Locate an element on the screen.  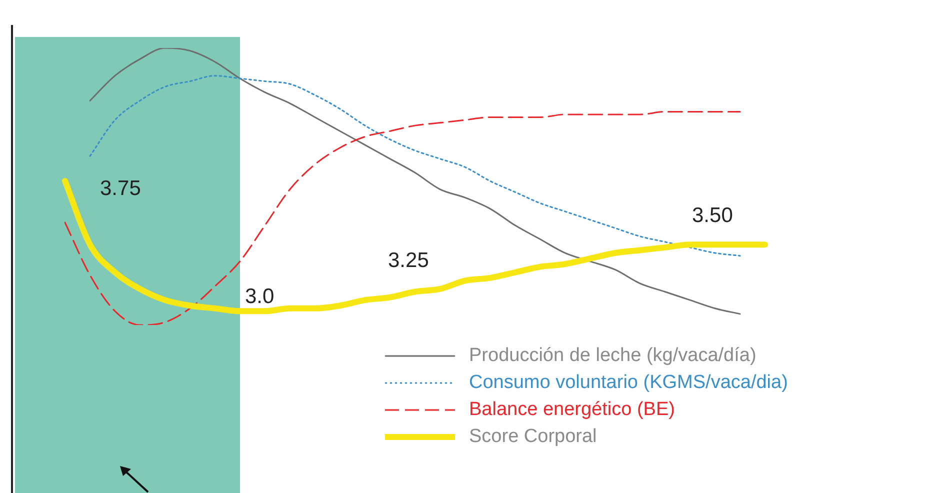
legend-label: Producción de leche (kg/vaca/día) is located at coordinates (612, 356).